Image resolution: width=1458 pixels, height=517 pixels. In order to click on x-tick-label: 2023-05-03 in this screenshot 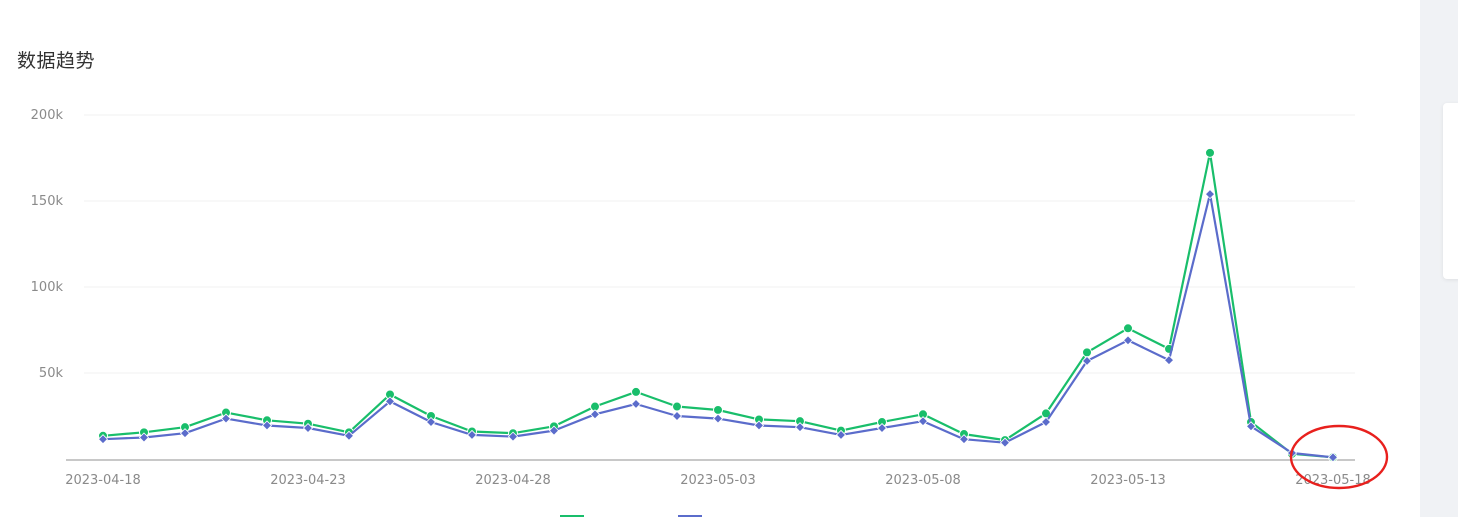, I will do `click(718, 480)`.